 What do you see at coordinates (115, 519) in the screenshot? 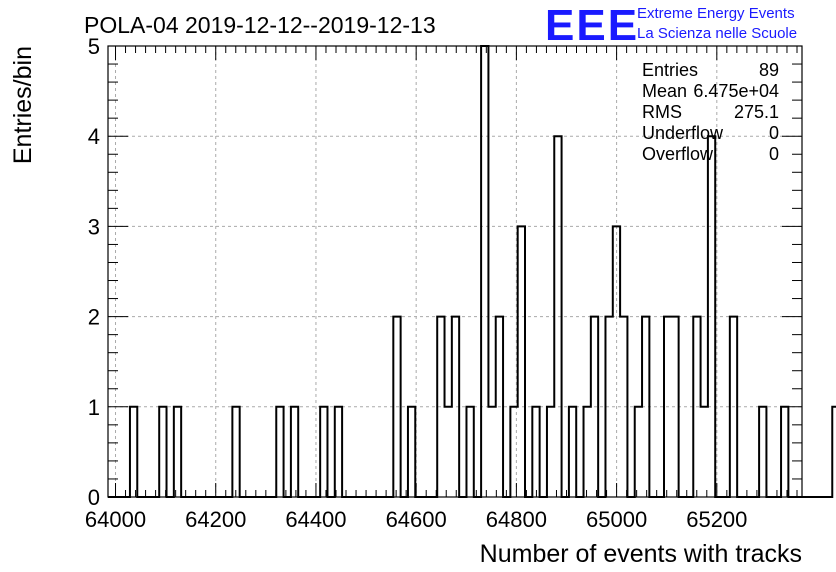
I see `x-tick-label: 64000` at bounding box center [115, 519].